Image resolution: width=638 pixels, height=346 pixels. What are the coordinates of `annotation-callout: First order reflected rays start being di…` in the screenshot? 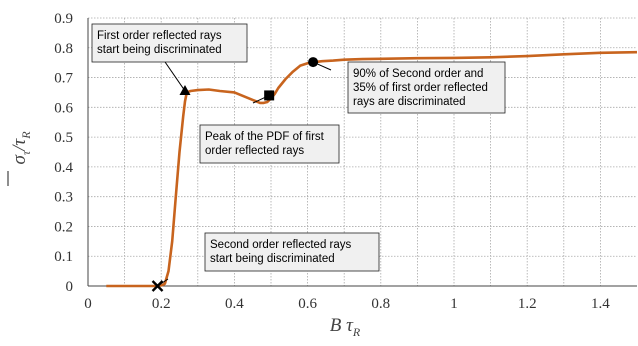 It's located at (169, 43).